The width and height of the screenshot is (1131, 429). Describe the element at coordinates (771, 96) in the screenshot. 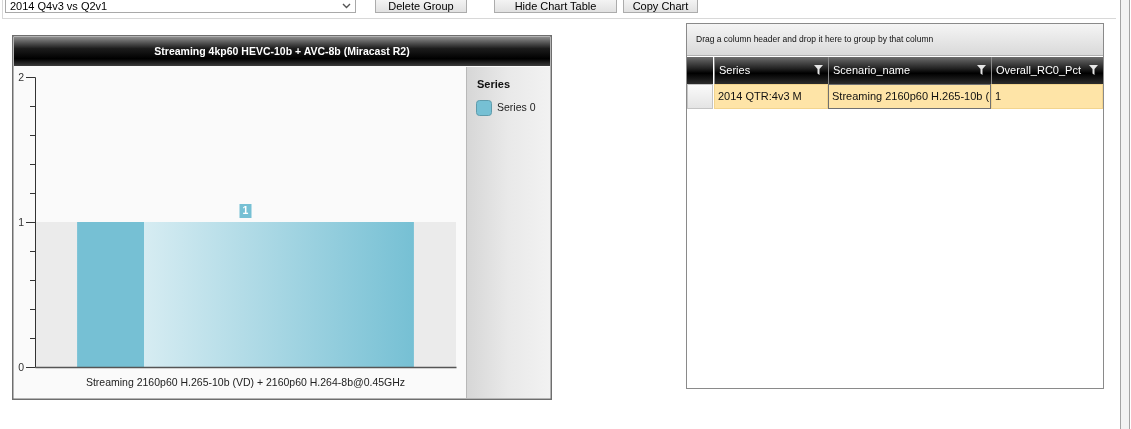

I see `table-cell: 2014 QTR:4v3 M` at that location.